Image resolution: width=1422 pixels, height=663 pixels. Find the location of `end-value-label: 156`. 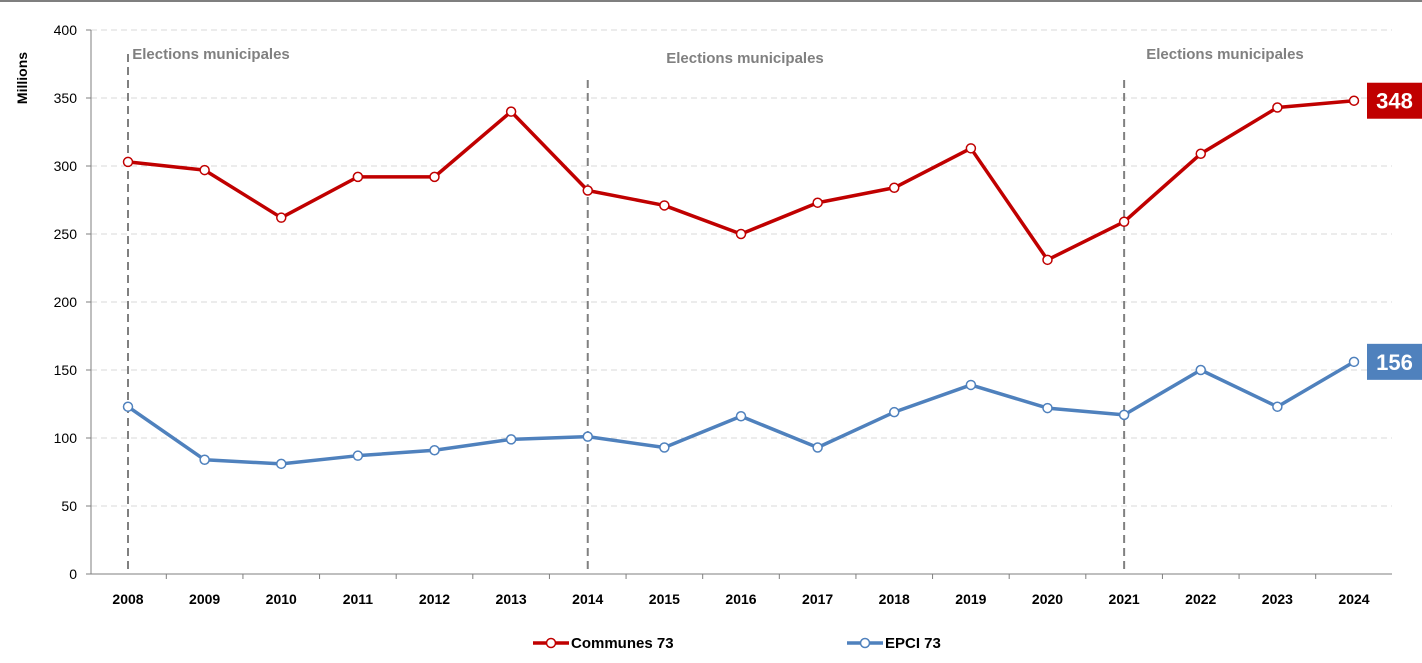

end-value-label: 156 is located at coordinates (1394, 362).